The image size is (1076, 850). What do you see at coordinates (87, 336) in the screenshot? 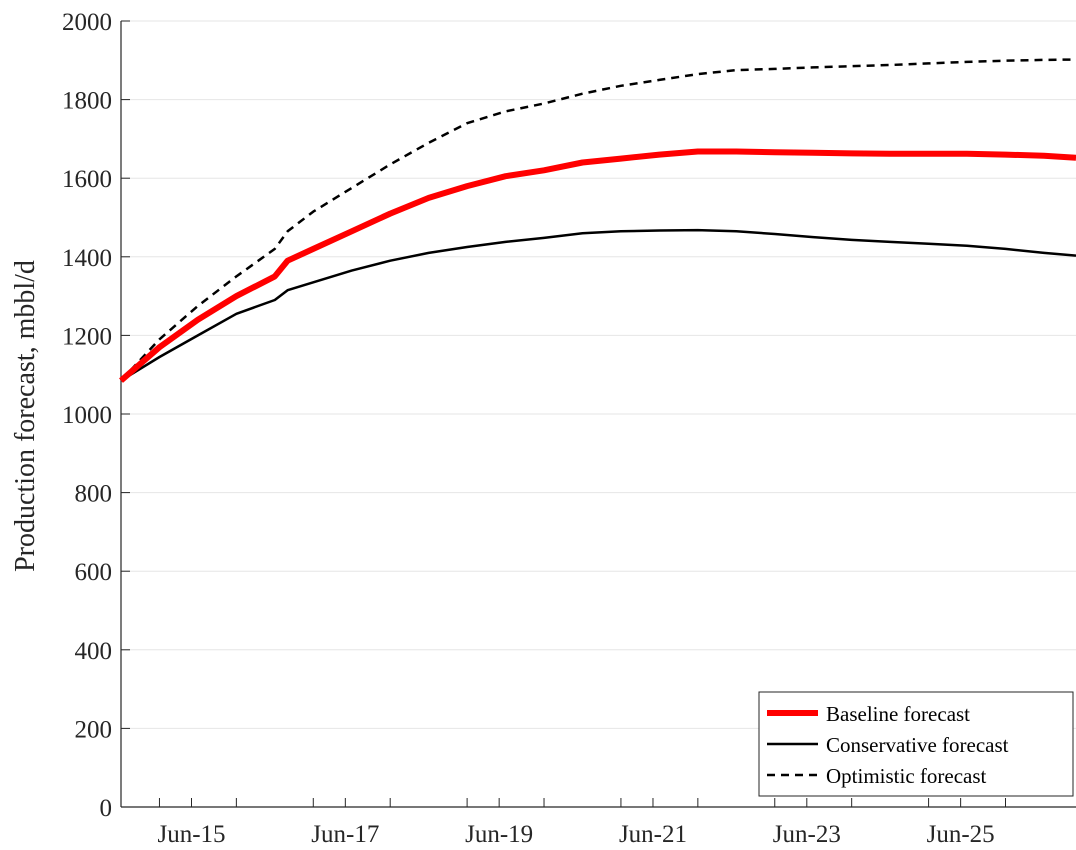
I see `y-tick-label: 1200` at bounding box center [87, 336].